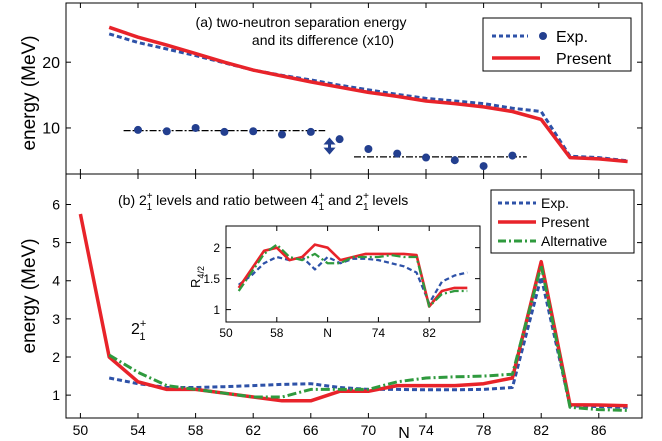 This screenshot has width=662, height=441. Describe the element at coordinates (81, 430) in the screenshot. I see `panel-b-xtick-label-0: 50` at that location.